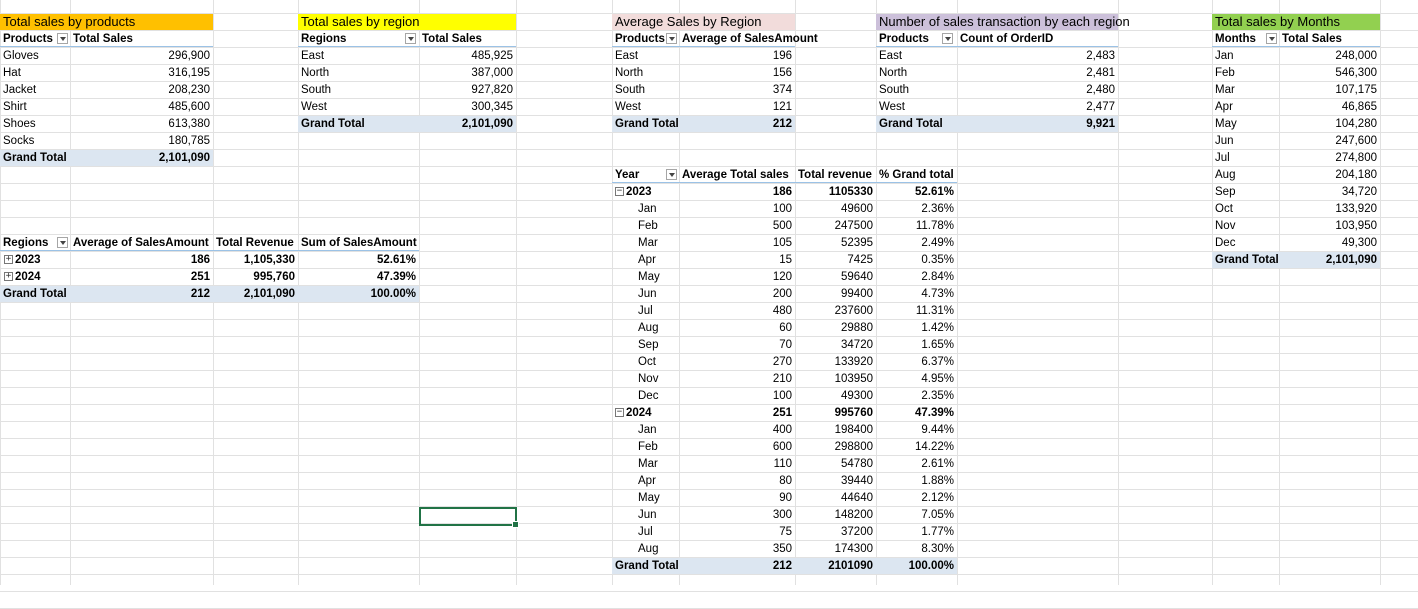 The width and height of the screenshot is (1418, 609). Describe the element at coordinates (647, 430) in the screenshot. I see `month-name: Jan` at that location.